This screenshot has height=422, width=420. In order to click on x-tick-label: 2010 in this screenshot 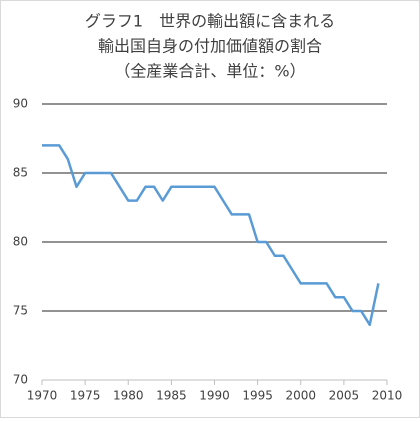, I will do `click(387, 396)`.